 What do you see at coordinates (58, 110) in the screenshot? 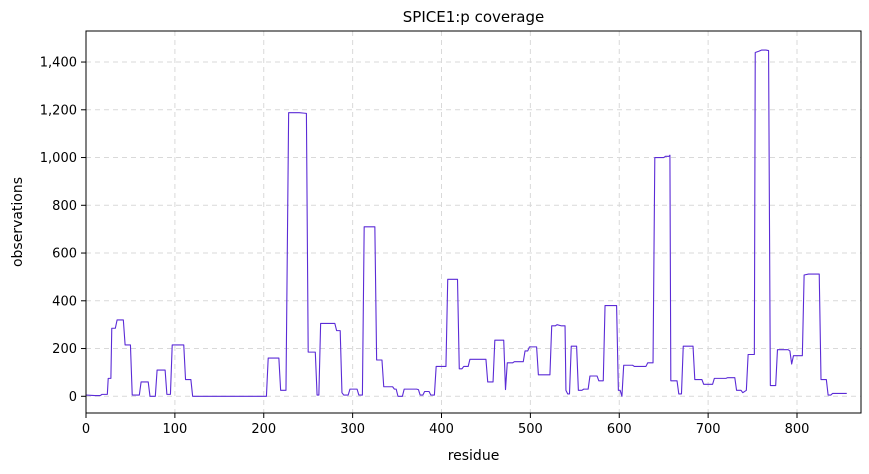
I see `y-tick-label: 1,200` at bounding box center [58, 110].